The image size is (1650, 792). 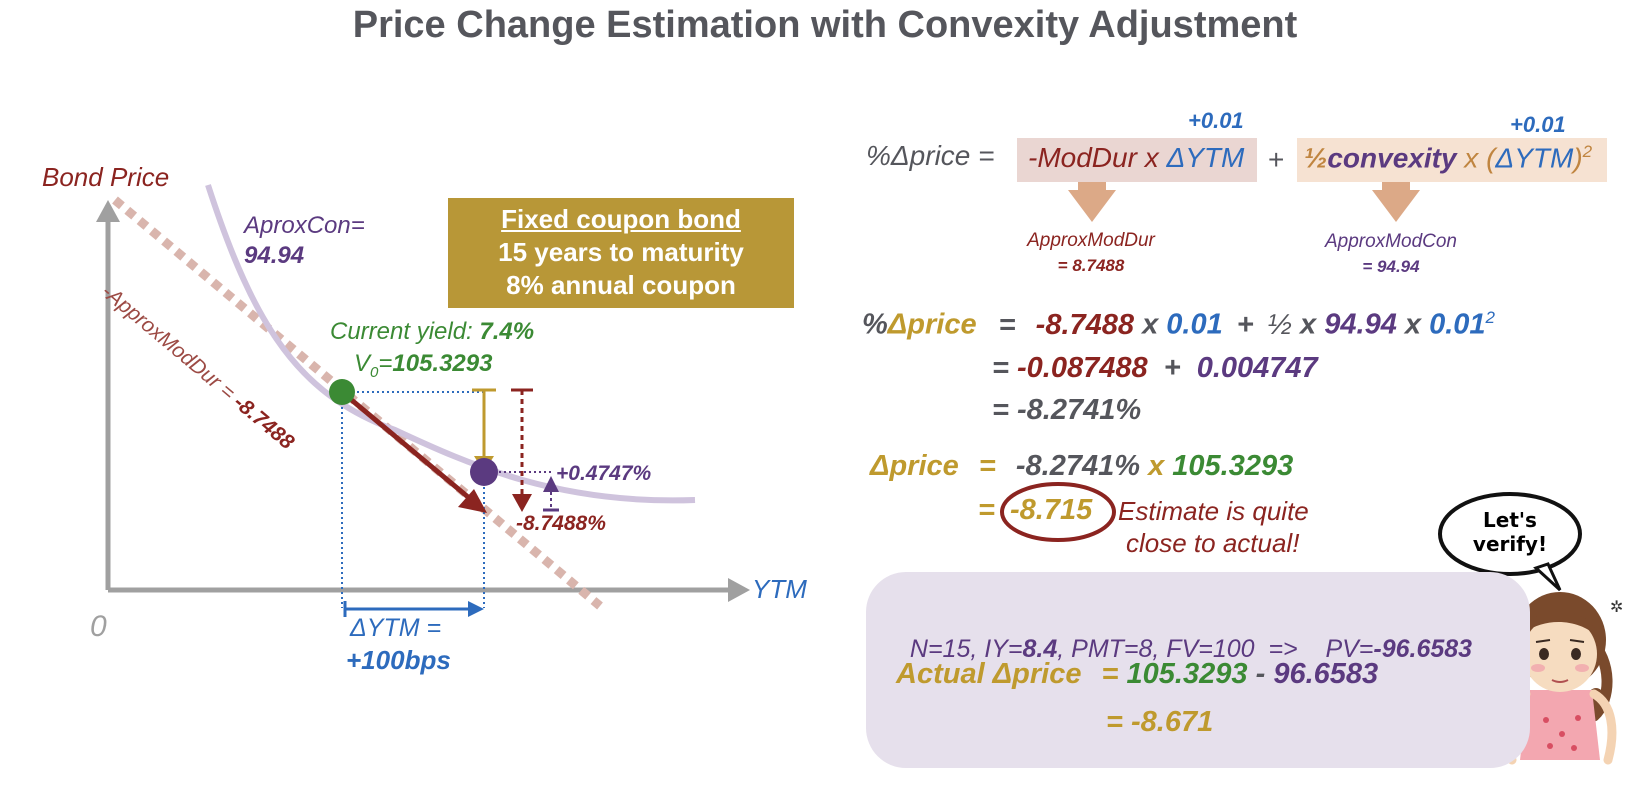 What do you see at coordinates (1082, 368) in the screenshot?
I see `calc-line2-a: -0.087488` at bounding box center [1082, 368].